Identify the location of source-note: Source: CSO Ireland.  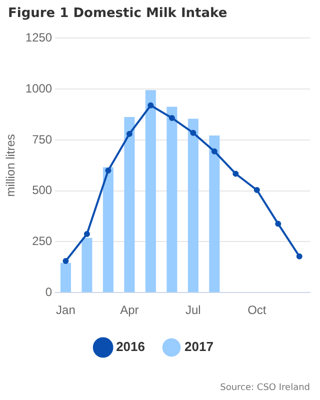
(264, 388).